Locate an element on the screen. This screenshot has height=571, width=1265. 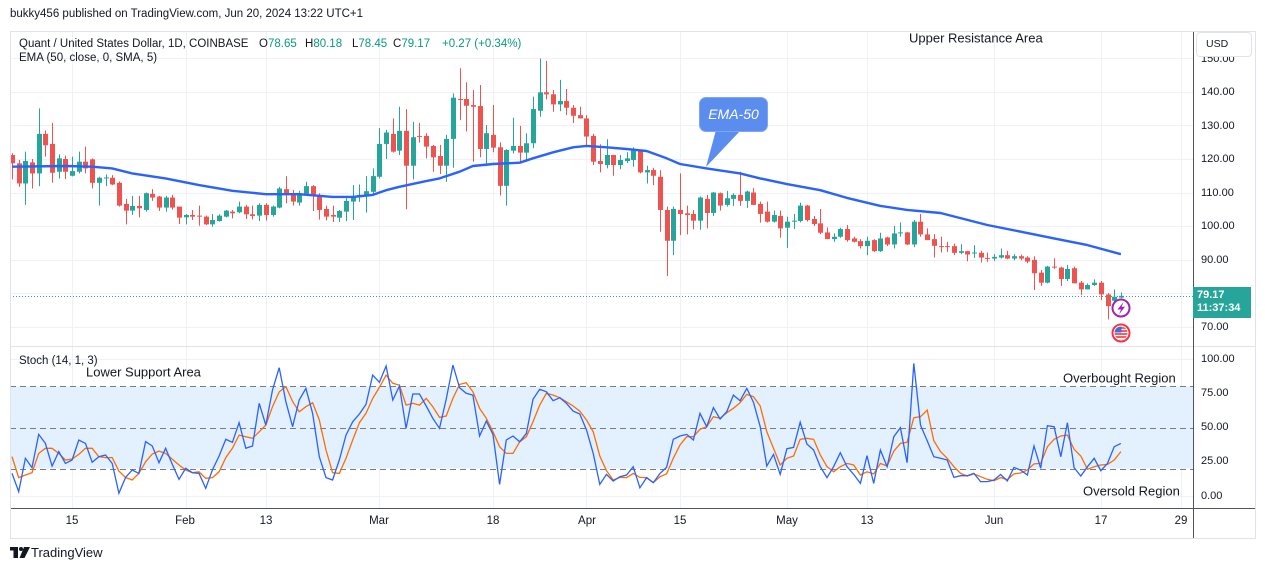
low-label: L is located at coordinates (355, 44).